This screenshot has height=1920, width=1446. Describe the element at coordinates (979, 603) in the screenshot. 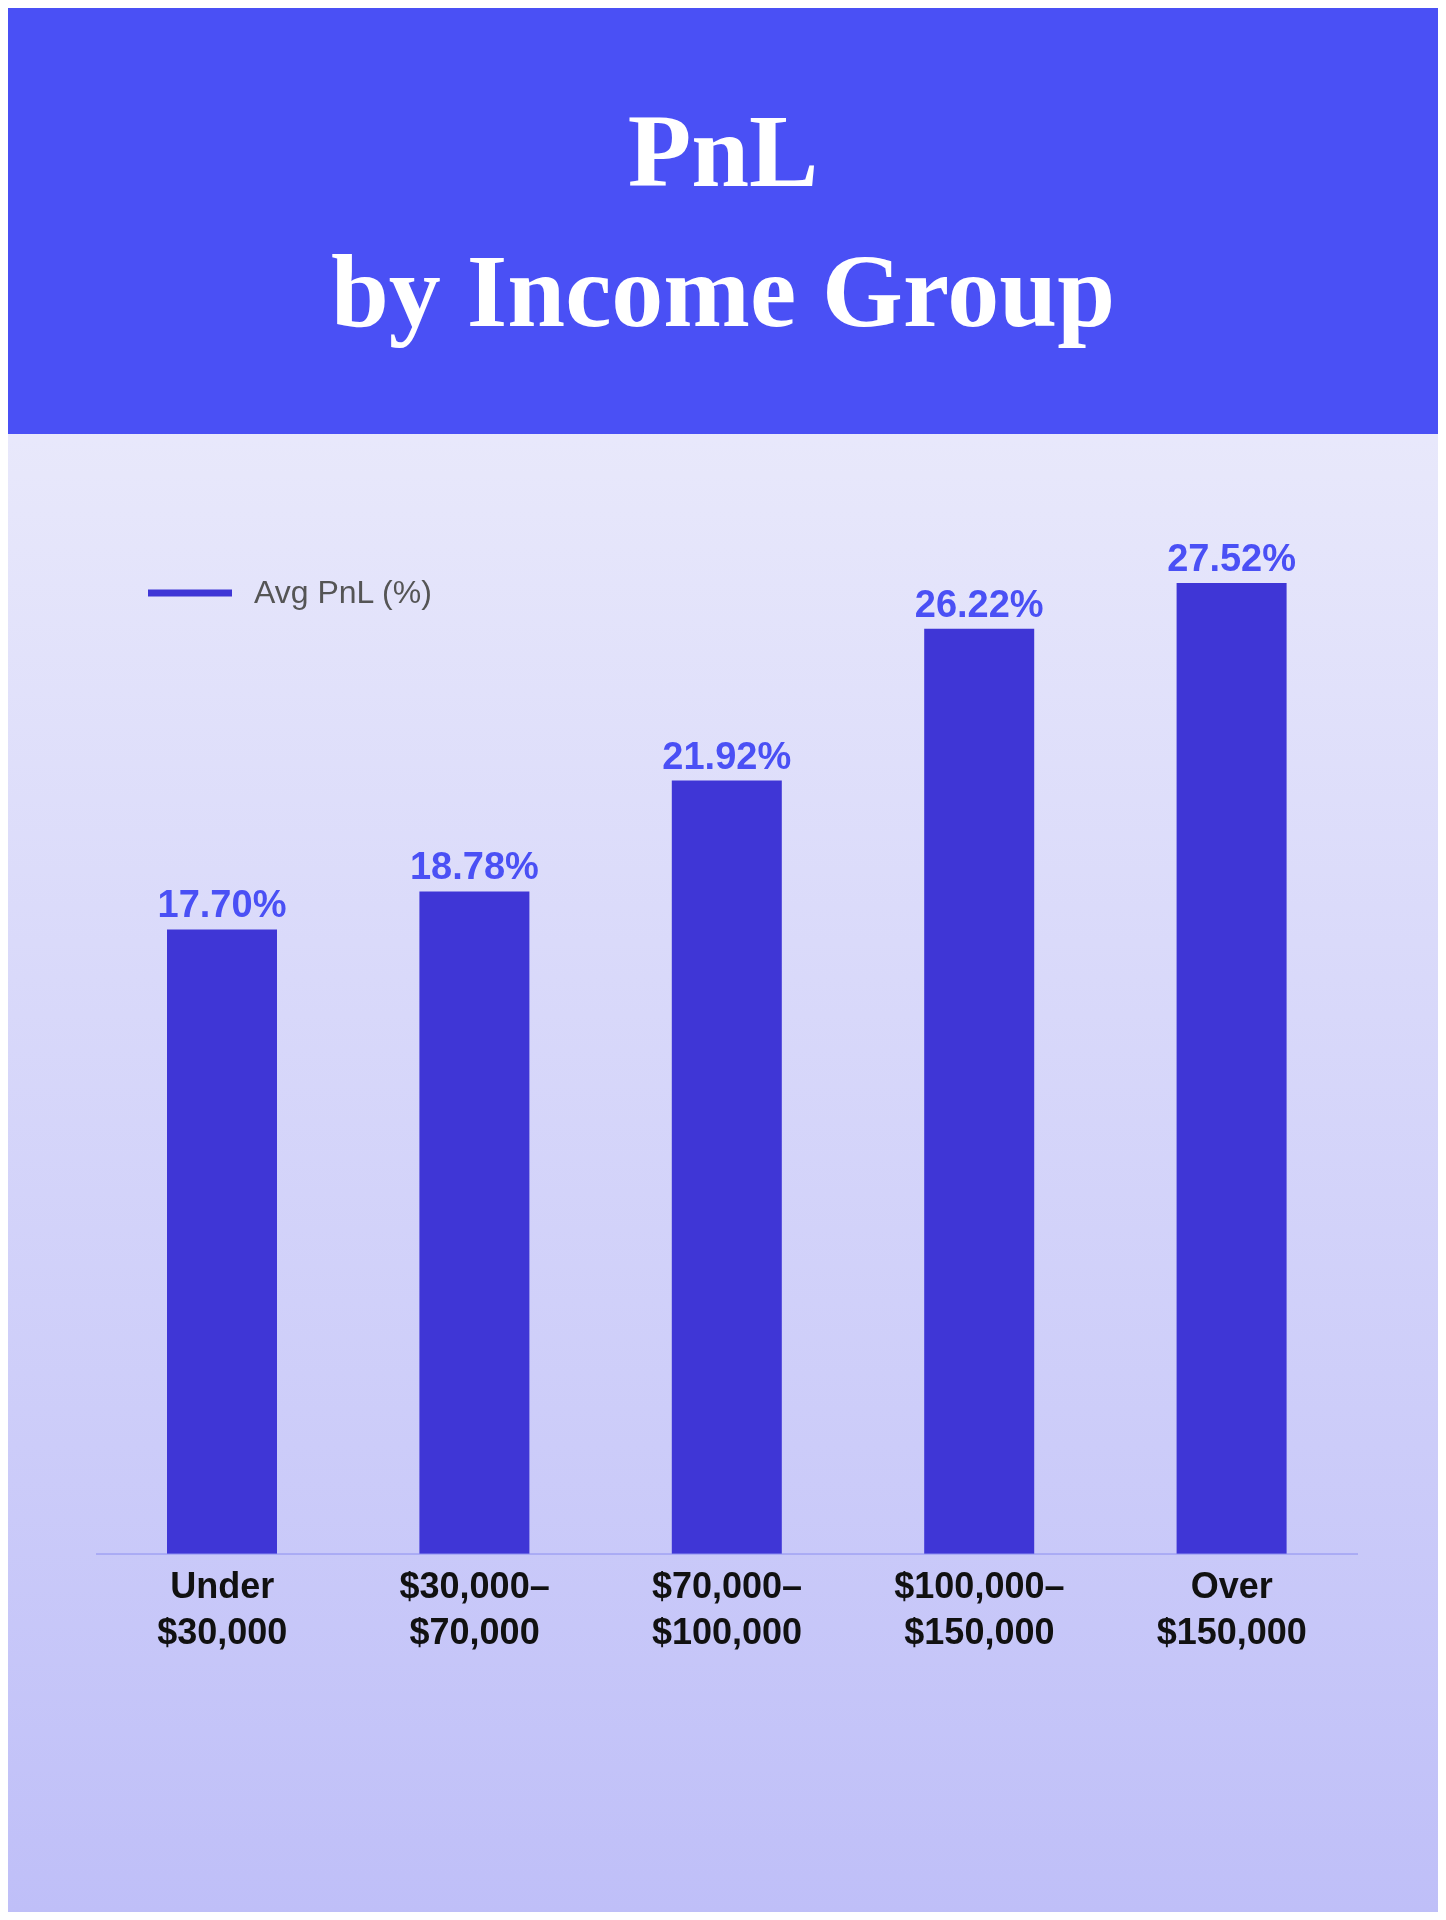

I see `data-label: 26.22%` at that location.